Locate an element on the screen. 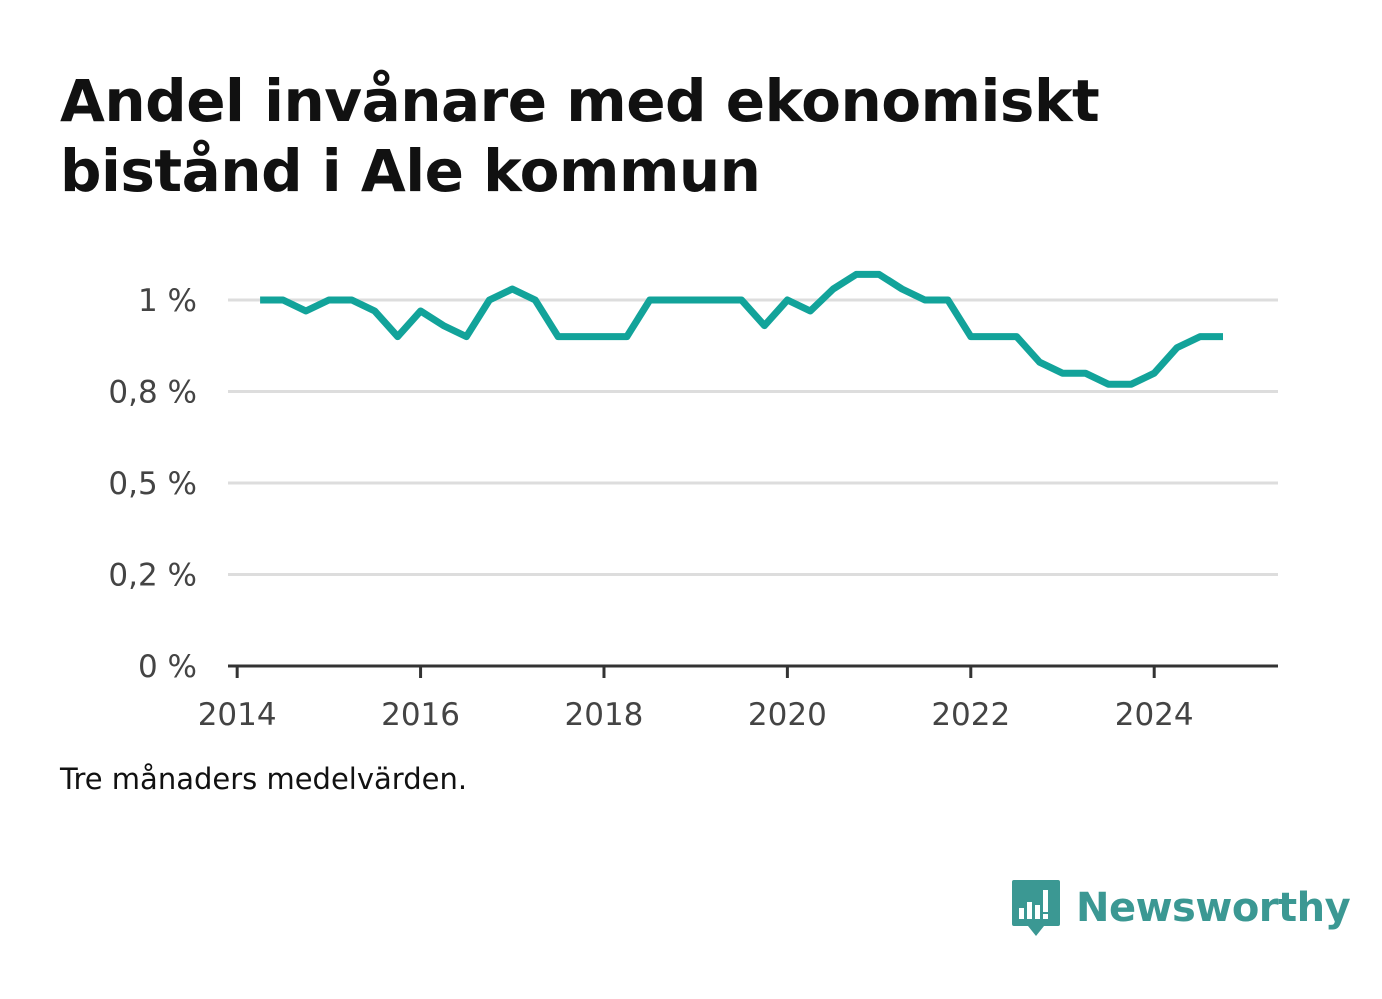 The width and height of the screenshot is (1382, 999). chart-note: Tre månaders medelvärden. is located at coordinates (264, 779).